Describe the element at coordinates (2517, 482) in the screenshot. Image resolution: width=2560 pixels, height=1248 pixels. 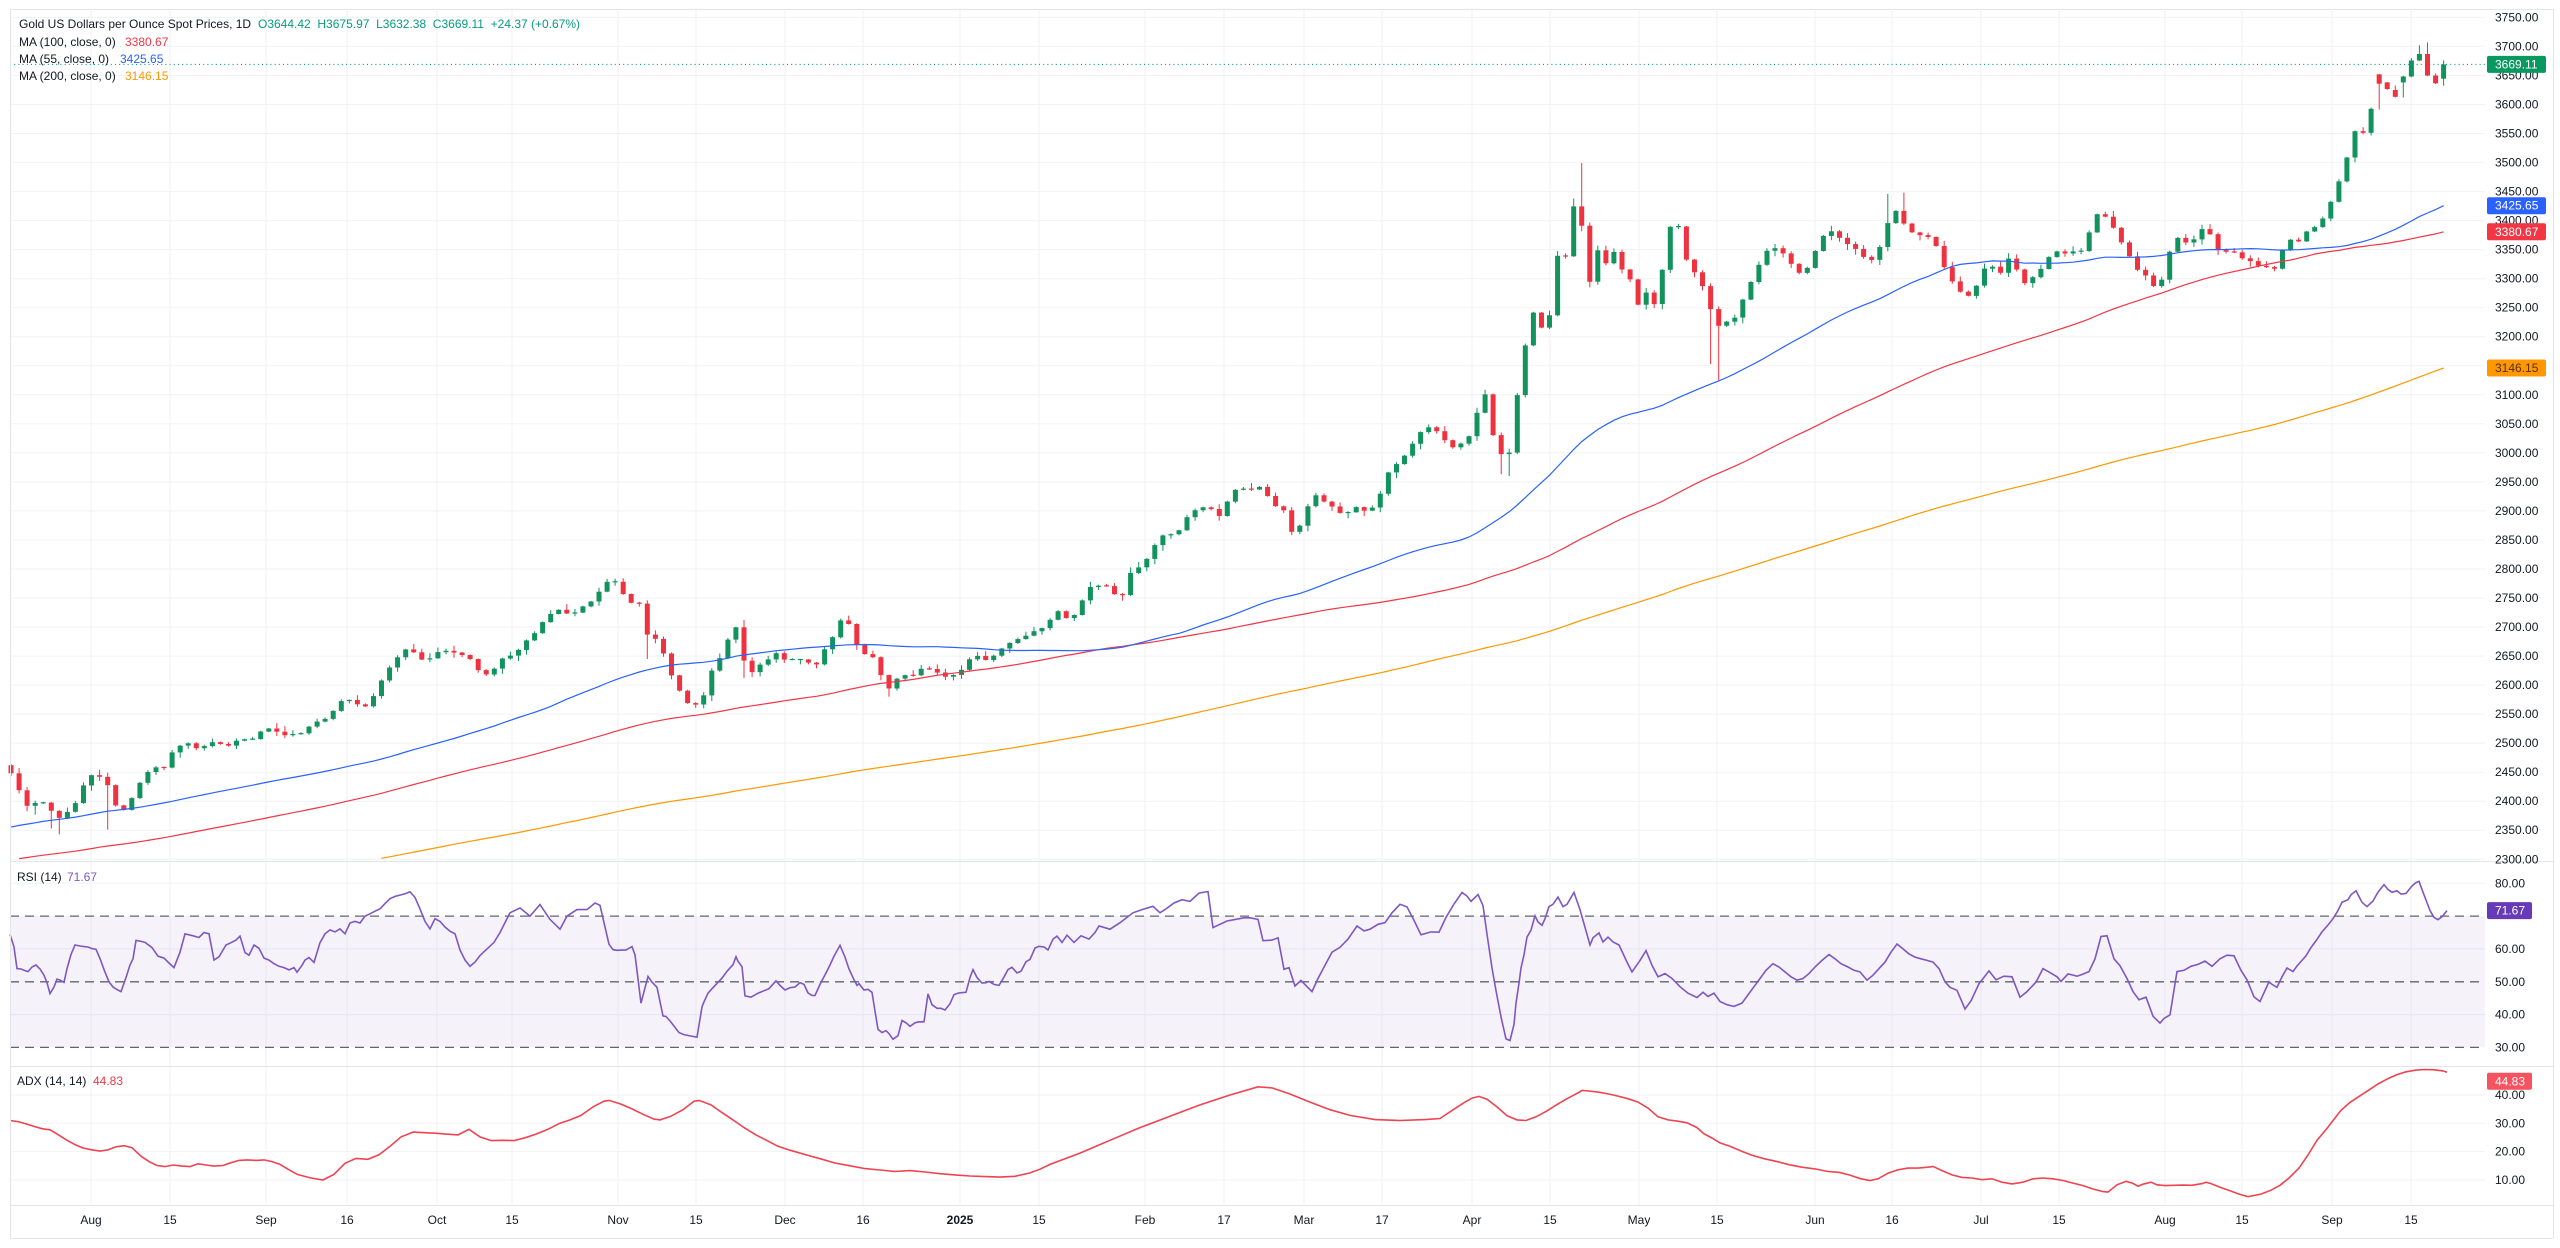
I see `svg-text: 2950.00` at that location.